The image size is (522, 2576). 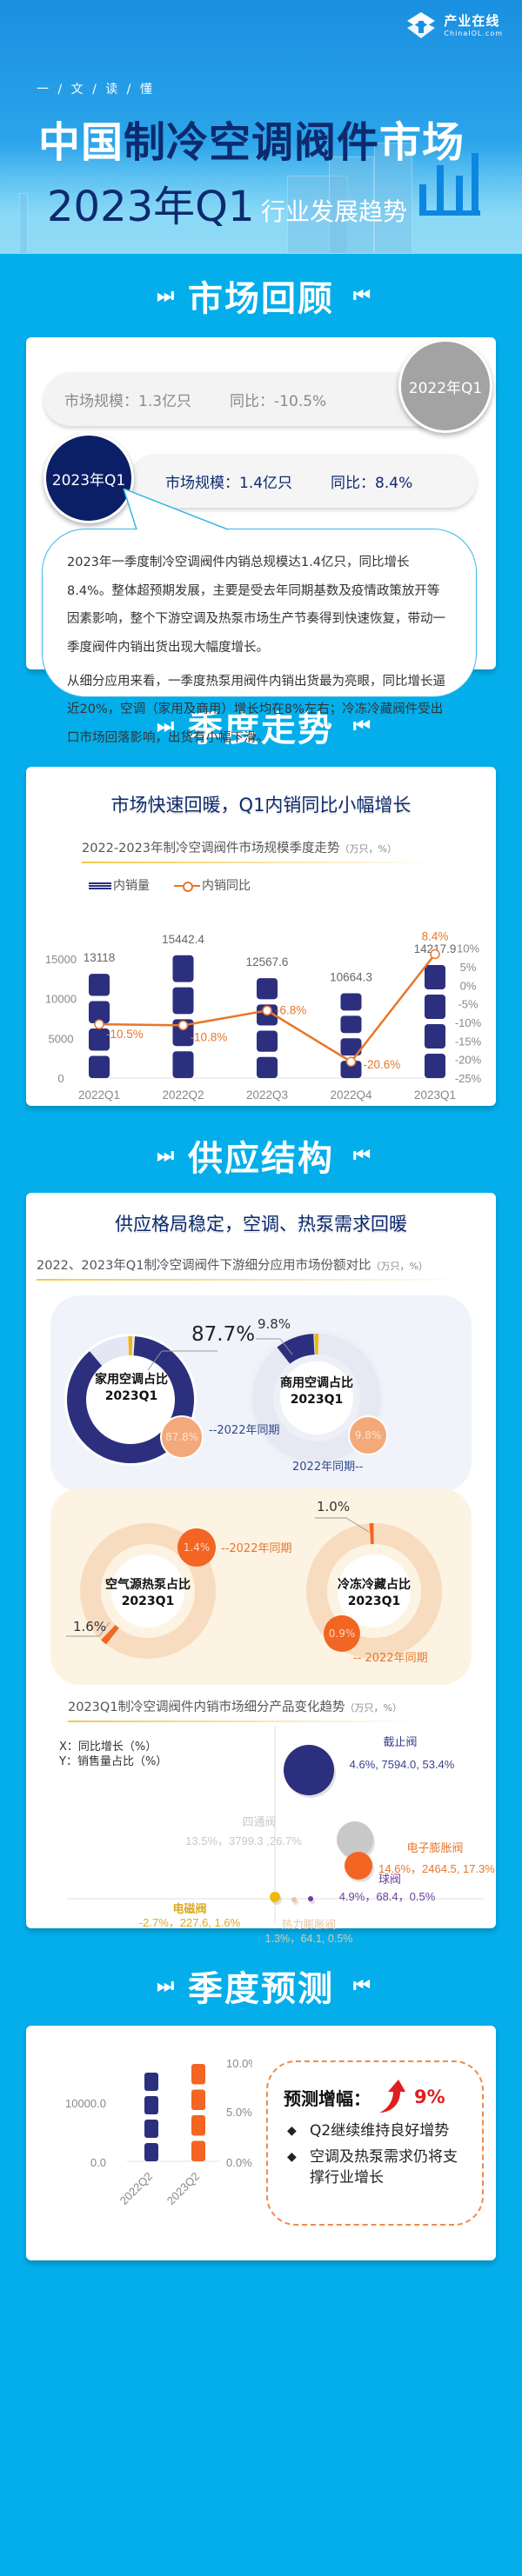 I want to click on skyline-decoration, so click(x=261, y=202).